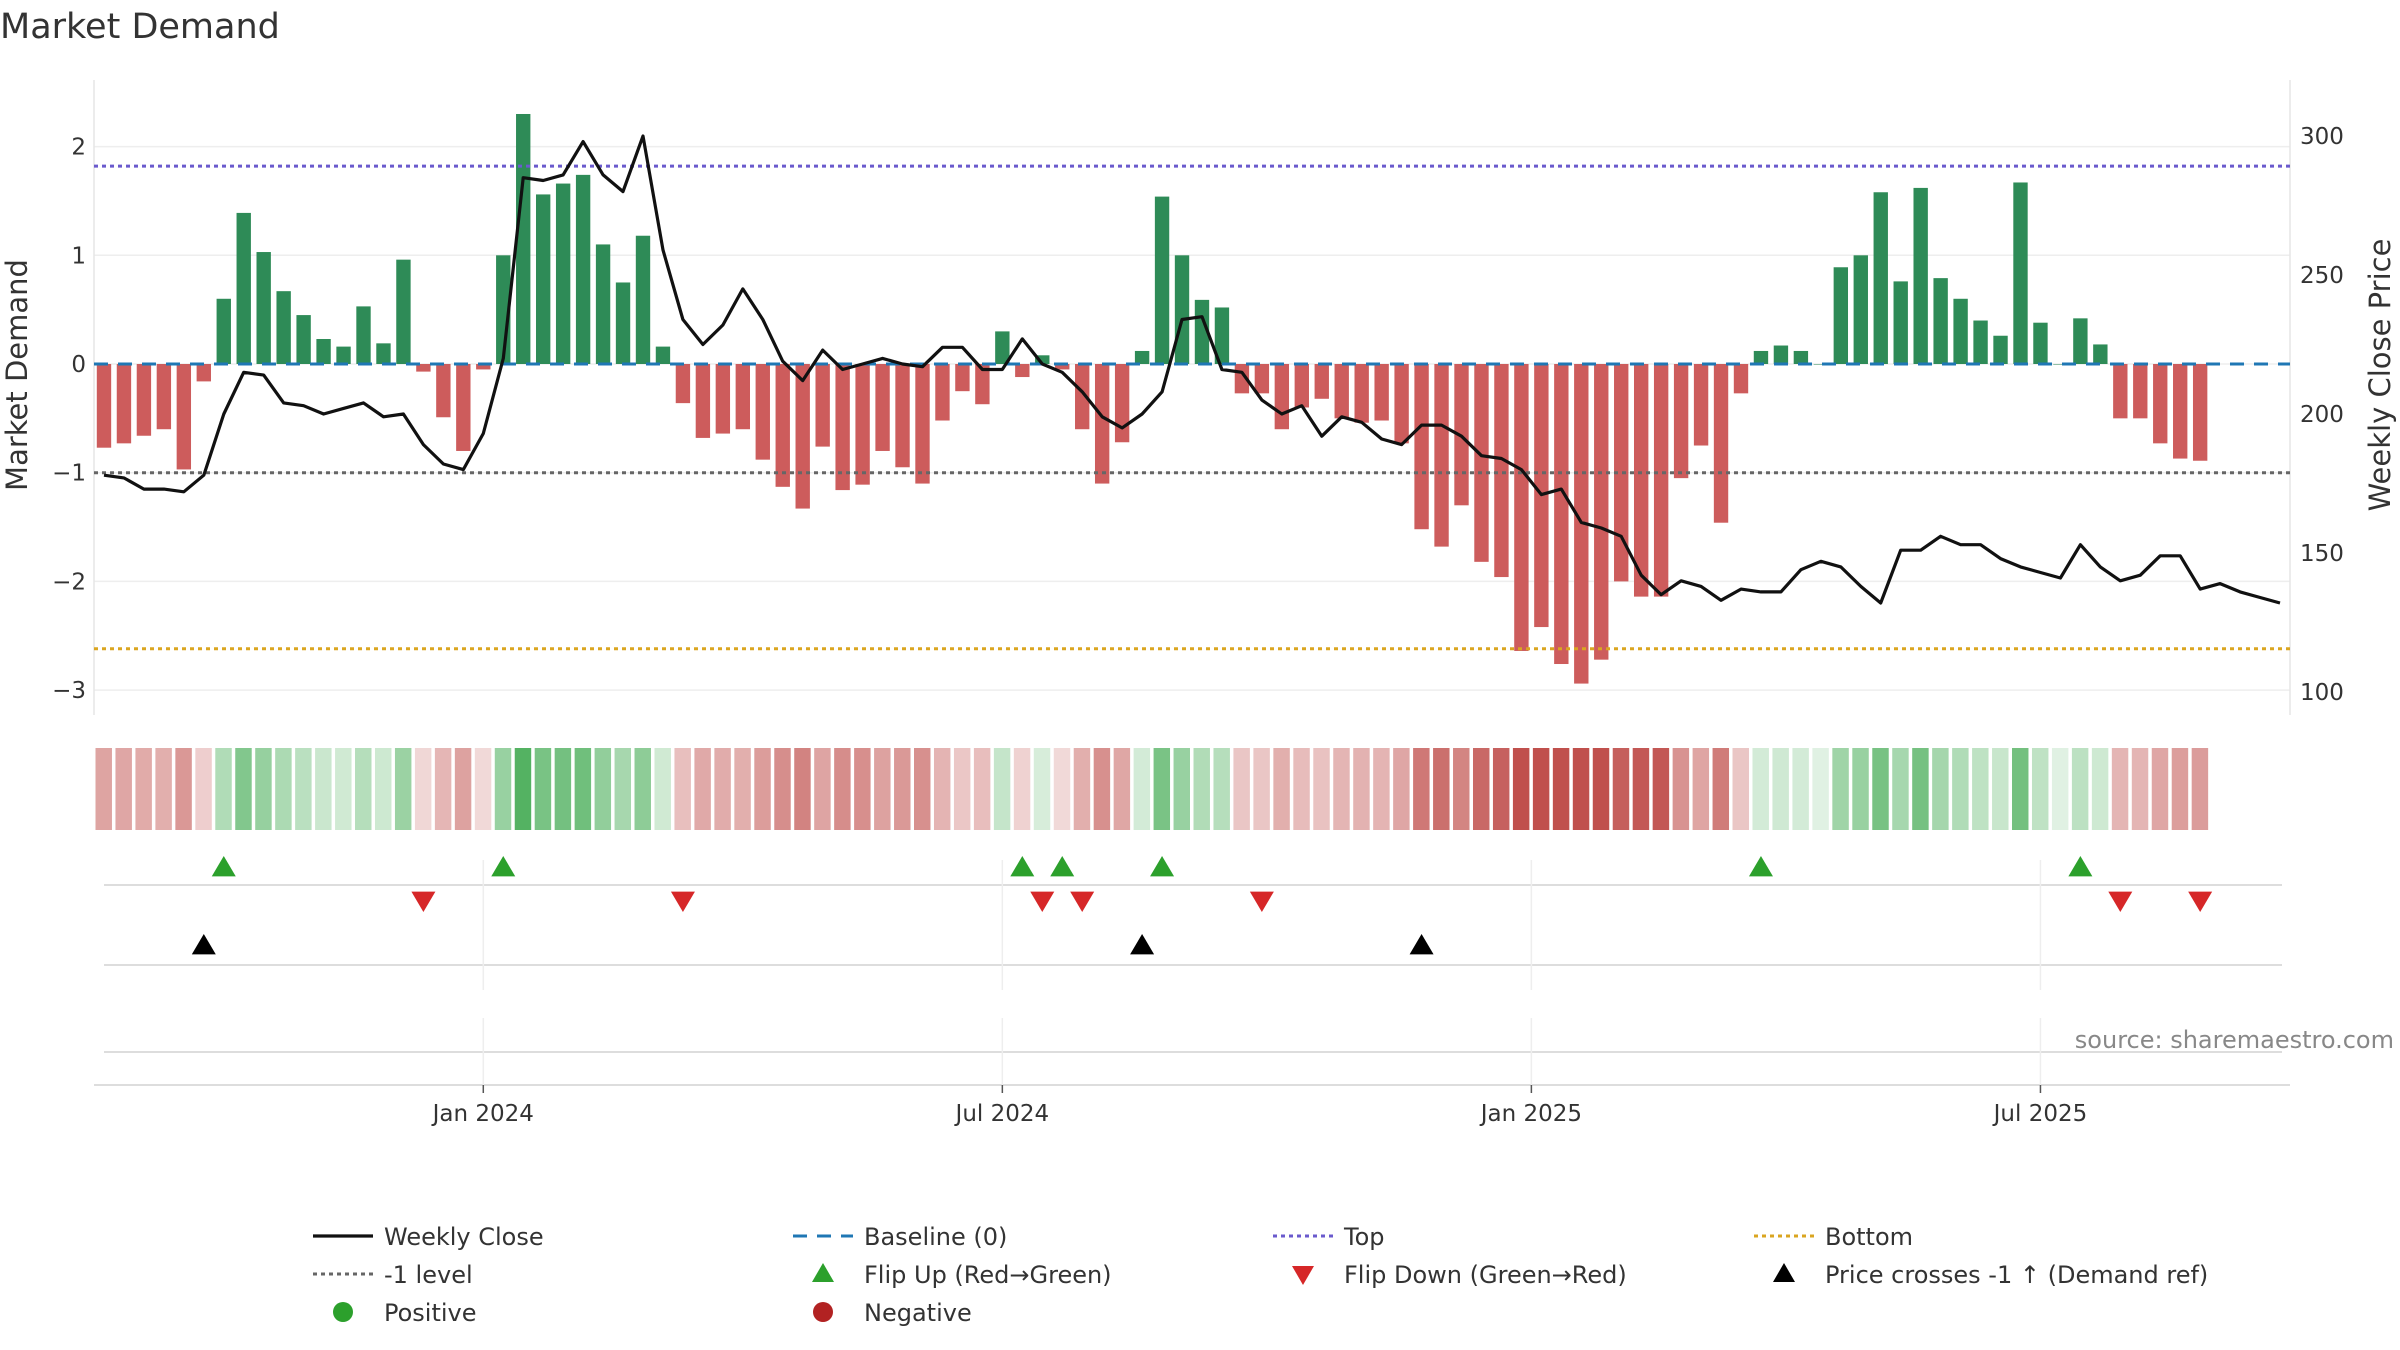 This screenshot has width=2400, height=1350. What do you see at coordinates (78, 256) in the screenshot?
I see `y-tick-label: 1` at bounding box center [78, 256].